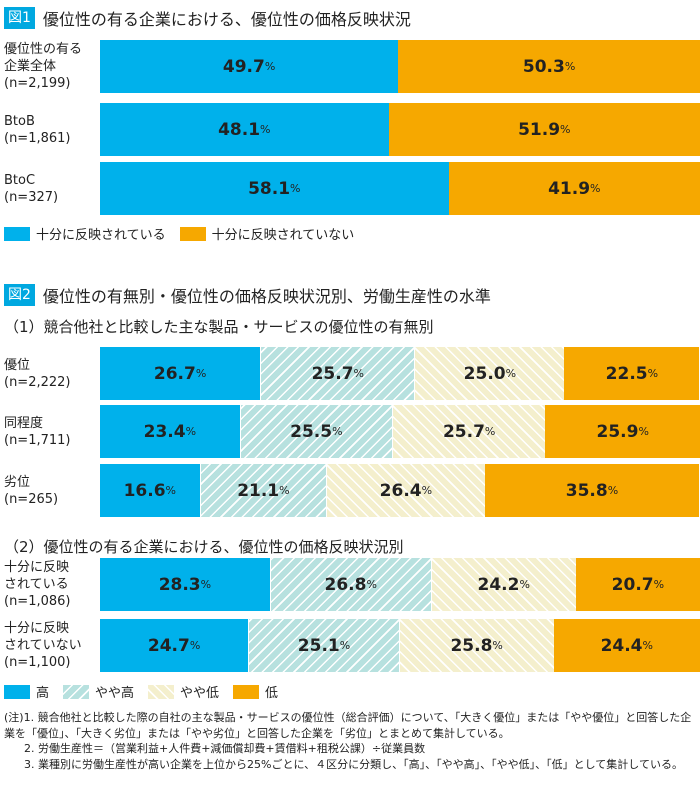 This screenshot has height=810, width=700. I want to click on data-label: 25.8, so click(471, 645).